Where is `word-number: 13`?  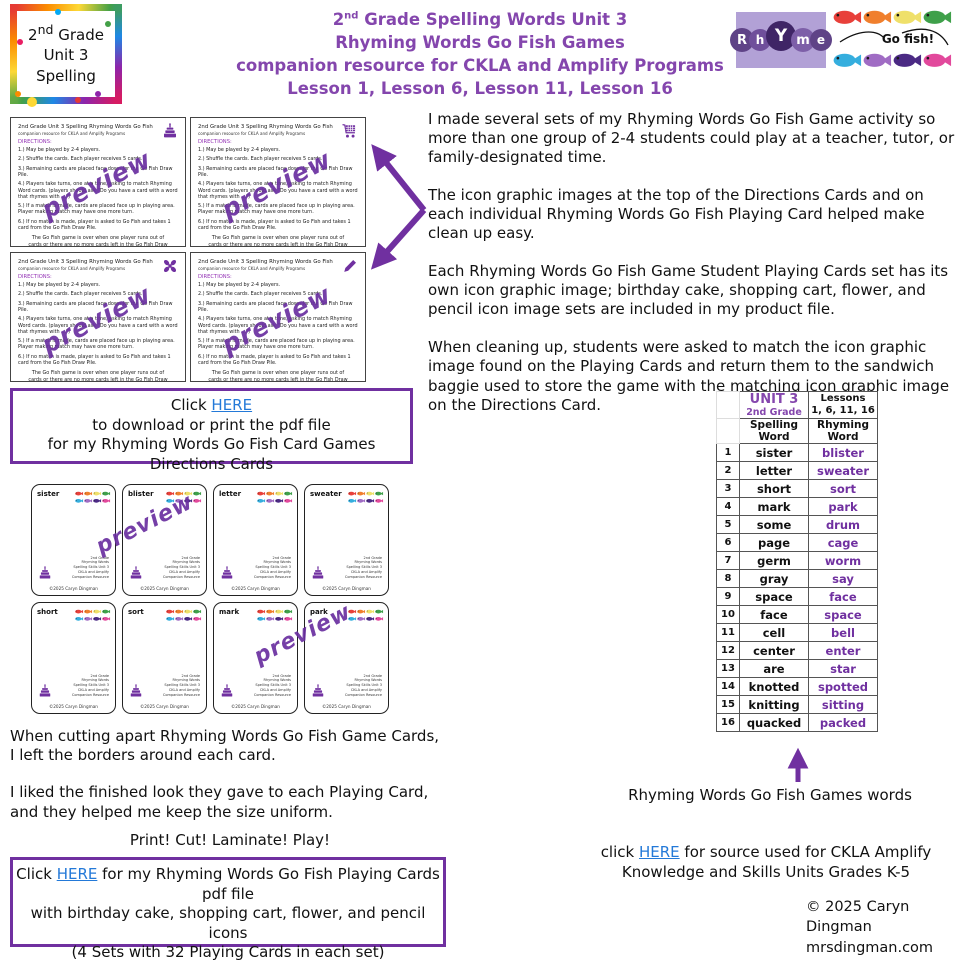
word-number: 13 is located at coordinates (728, 669).